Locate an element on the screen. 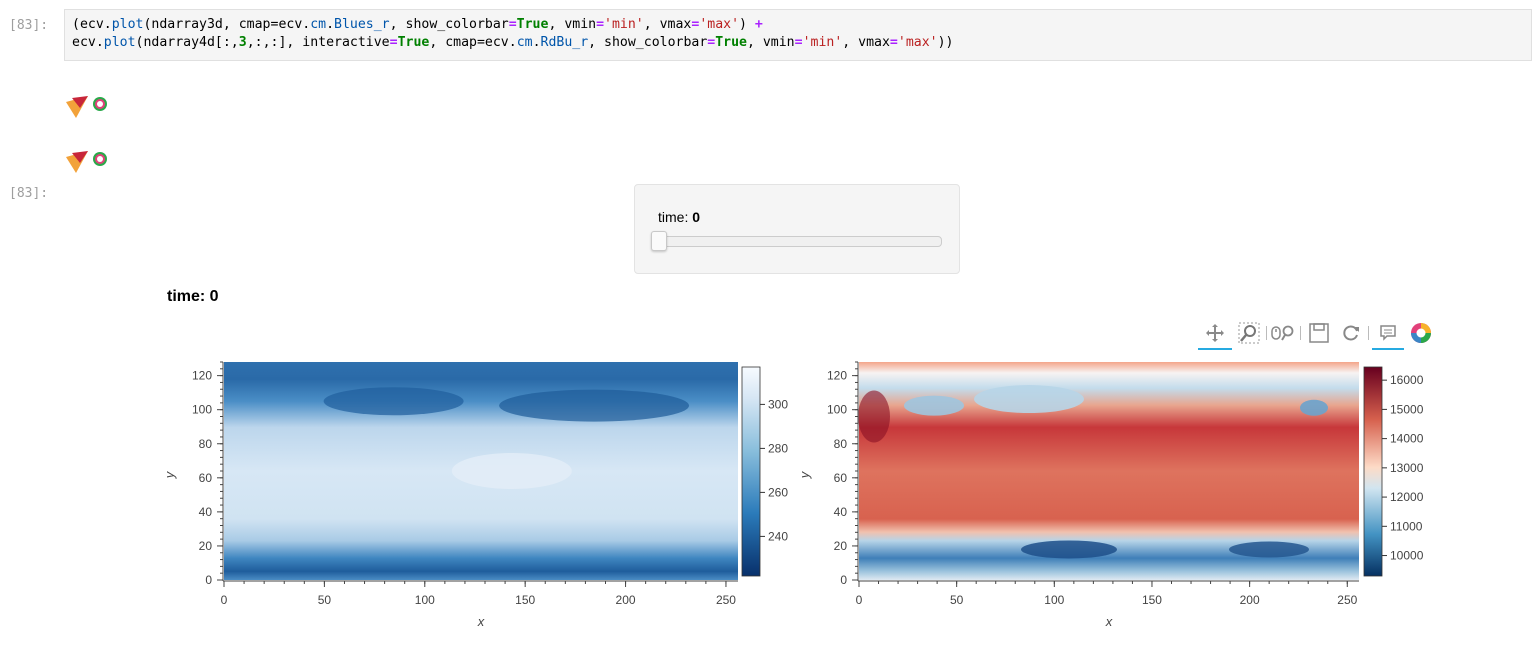  code-token: (ndarray4d[:, is located at coordinates (187, 42).